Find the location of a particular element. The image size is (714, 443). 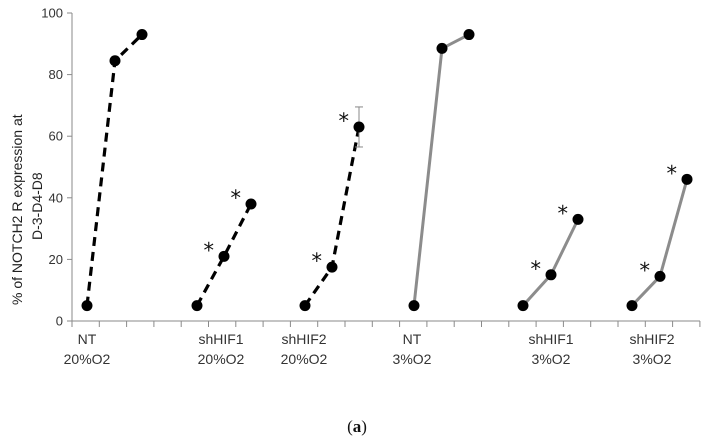

caption-open-paren: ( is located at coordinates (350, 426).